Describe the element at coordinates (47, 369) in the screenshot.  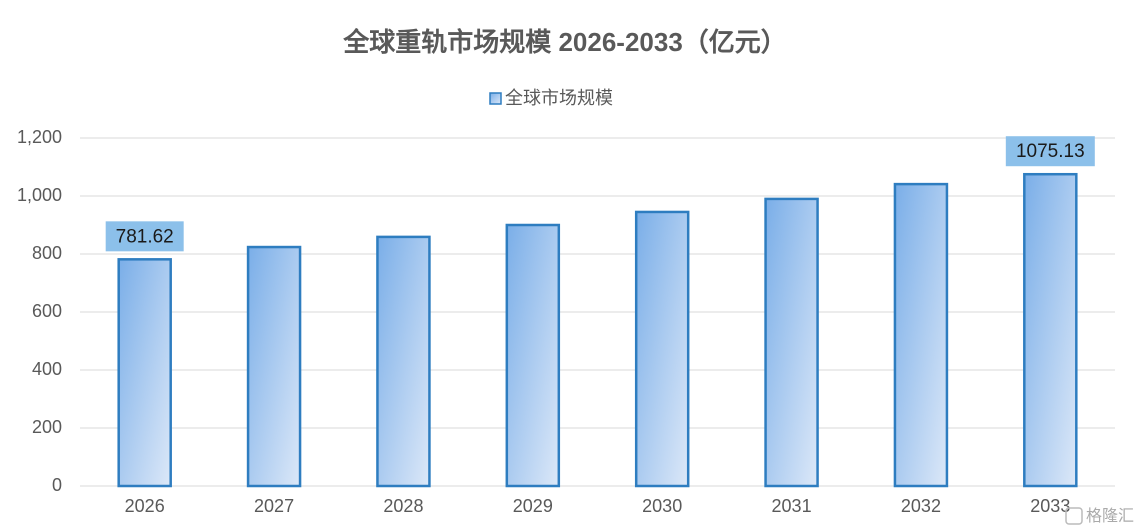
I see `y-tick-label: 400` at that location.